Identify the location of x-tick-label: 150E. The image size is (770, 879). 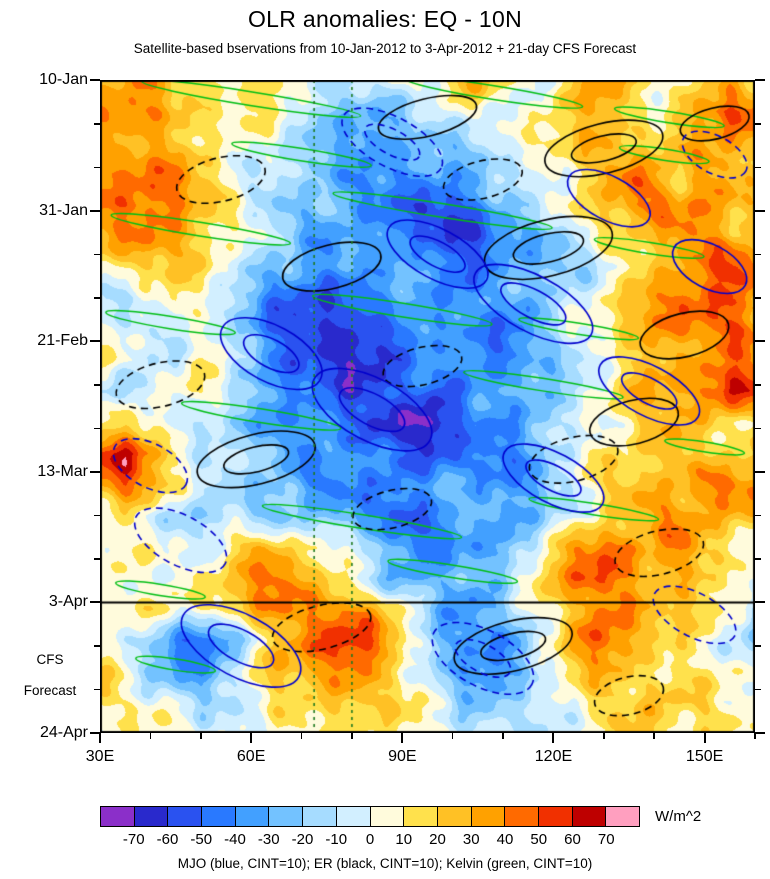
(704, 756).